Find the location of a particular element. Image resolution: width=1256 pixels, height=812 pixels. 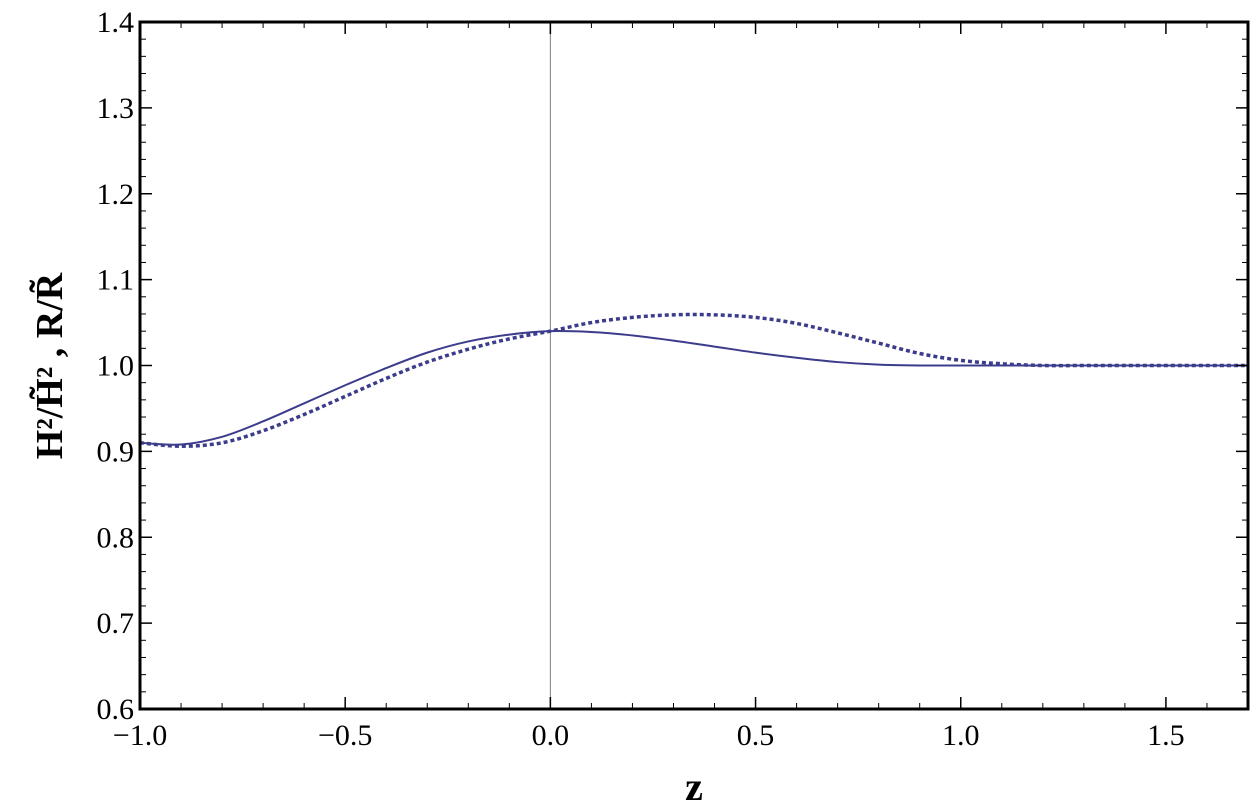

series-line-dotted is located at coordinates (693, 380).